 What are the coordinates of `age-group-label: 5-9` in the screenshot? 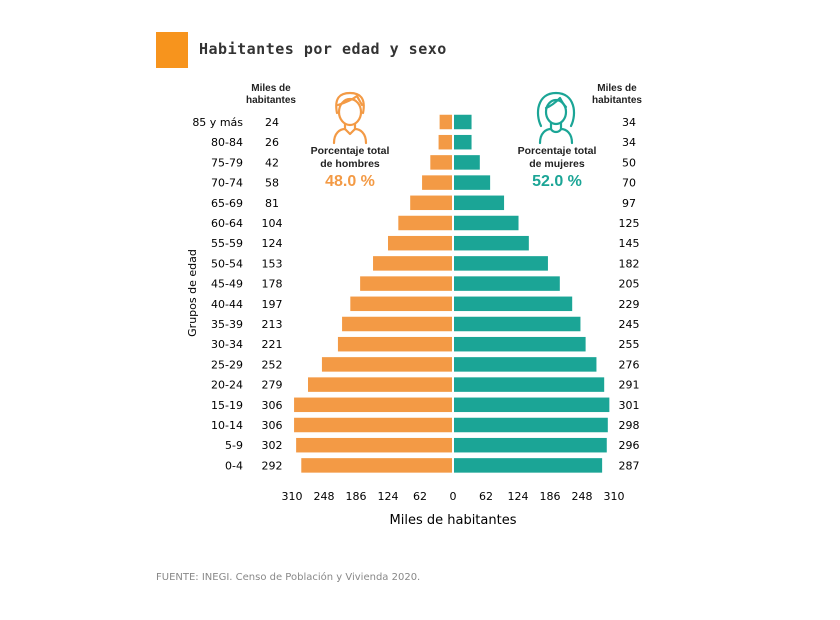 It's located at (234, 445).